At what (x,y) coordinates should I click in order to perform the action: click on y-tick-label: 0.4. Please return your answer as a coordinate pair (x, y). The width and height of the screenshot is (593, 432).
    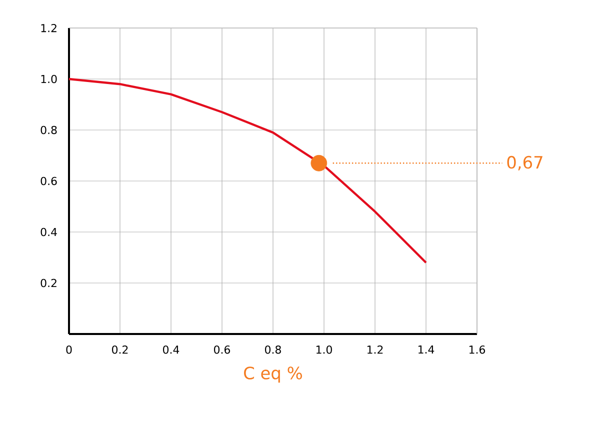
    Looking at the image, I should click on (48, 232).